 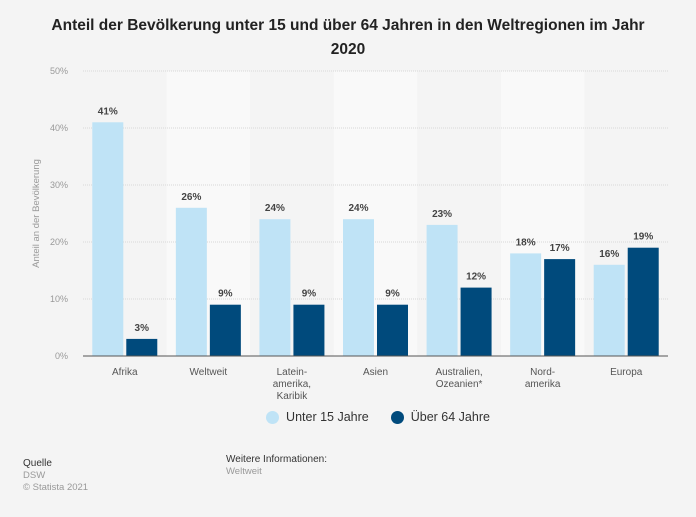 I want to click on x-tick-label: Latein-amerika, Karibik, so click(x=292, y=384).